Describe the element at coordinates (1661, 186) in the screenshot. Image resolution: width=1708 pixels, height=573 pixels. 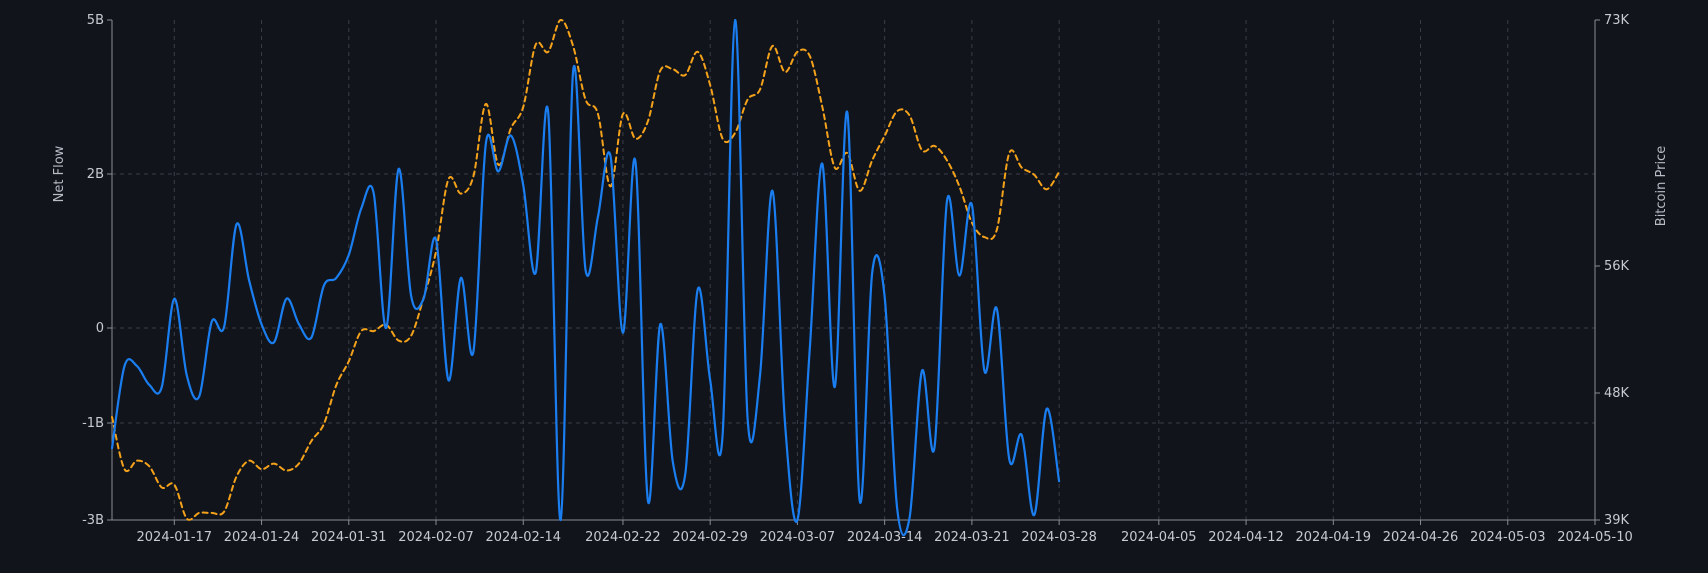
I see `right-axis-title: Bitcoin Price` at that location.